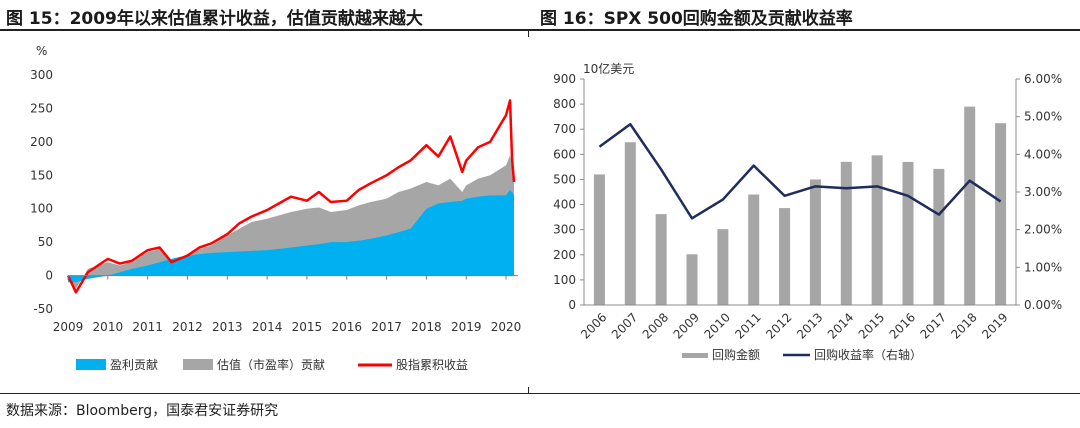 Image resolution: width=1080 pixels, height=428 pixels. I want to click on series-line-buyback-yield, so click(800, 171).